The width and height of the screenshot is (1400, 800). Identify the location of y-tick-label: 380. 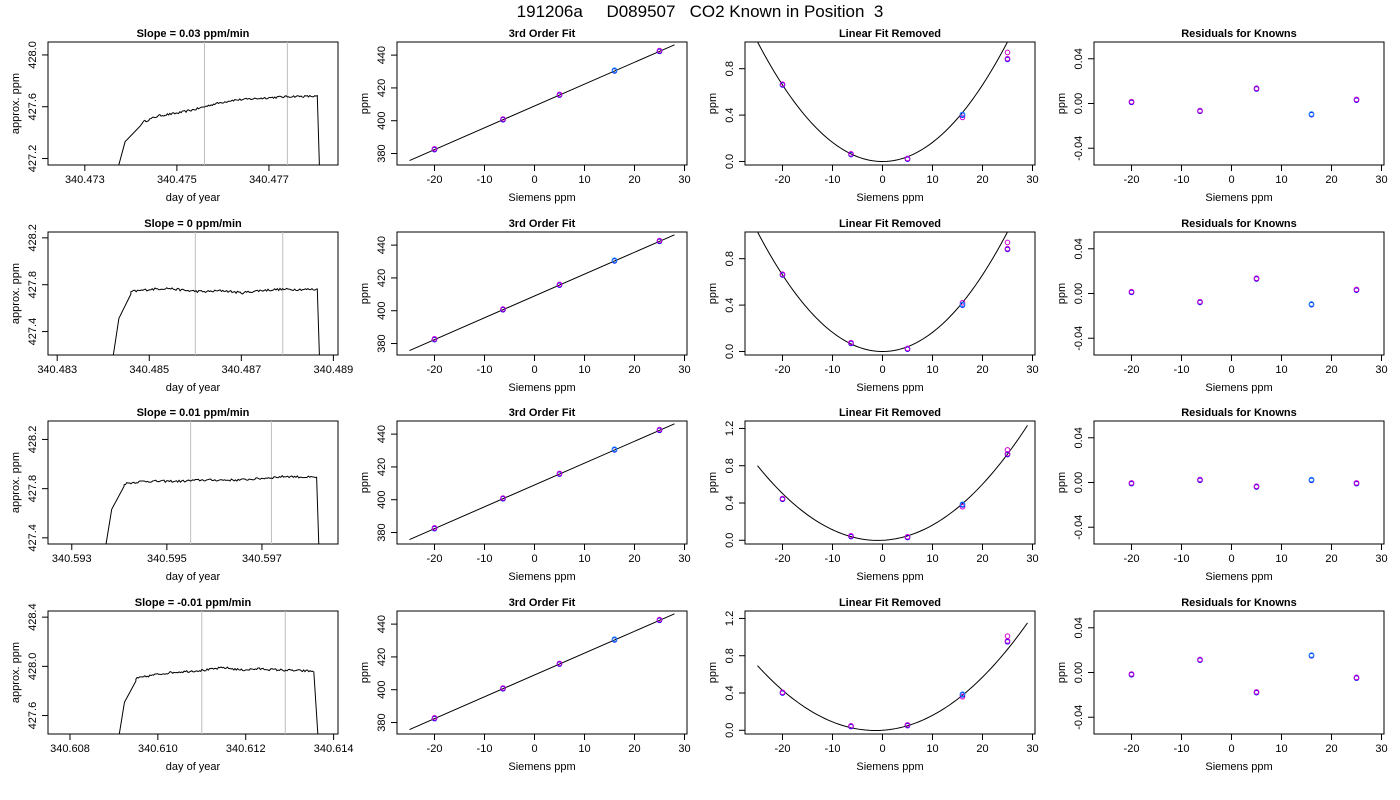
(382, 532).